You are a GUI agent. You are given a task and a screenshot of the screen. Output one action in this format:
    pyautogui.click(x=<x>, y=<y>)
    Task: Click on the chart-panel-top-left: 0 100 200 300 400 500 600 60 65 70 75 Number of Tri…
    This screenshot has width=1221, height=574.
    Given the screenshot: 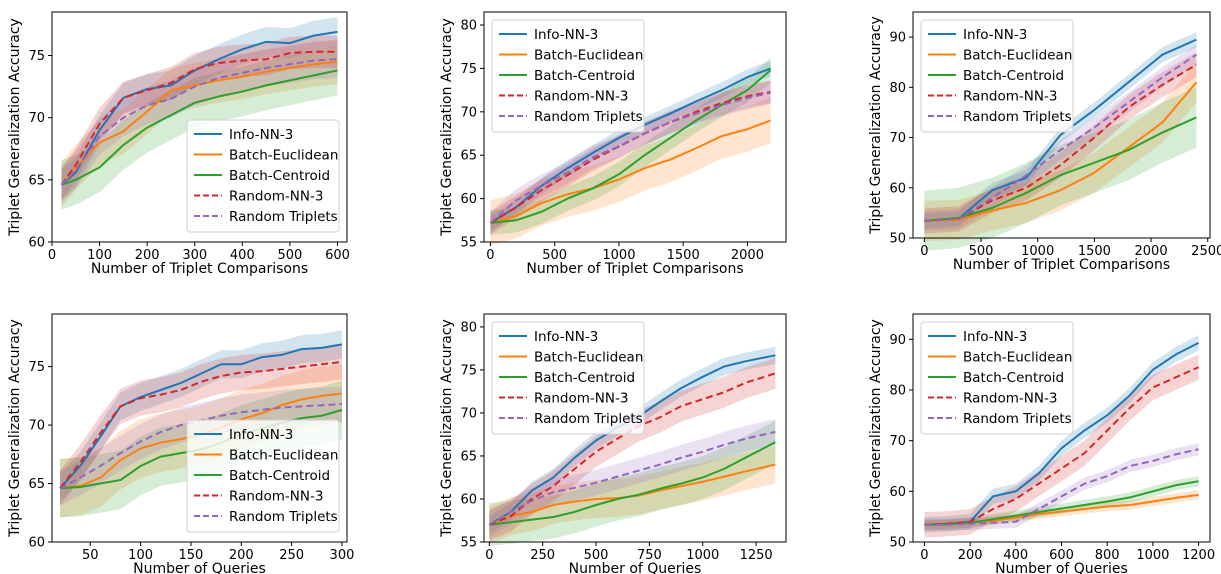 What is the action you would take?
    pyautogui.click(x=178, y=144)
    